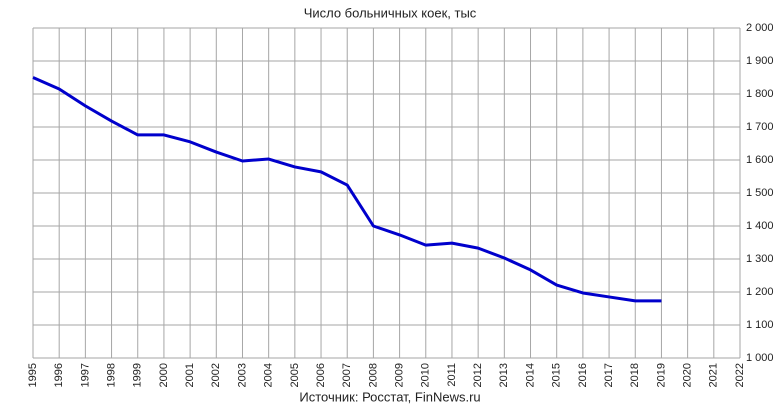 The height and width of the screenshot is (409, 780). What do you see at coordinates (399, 375) in the screenshot?
I see `x-tick-label: 2009` at bounding box center [399, 375].